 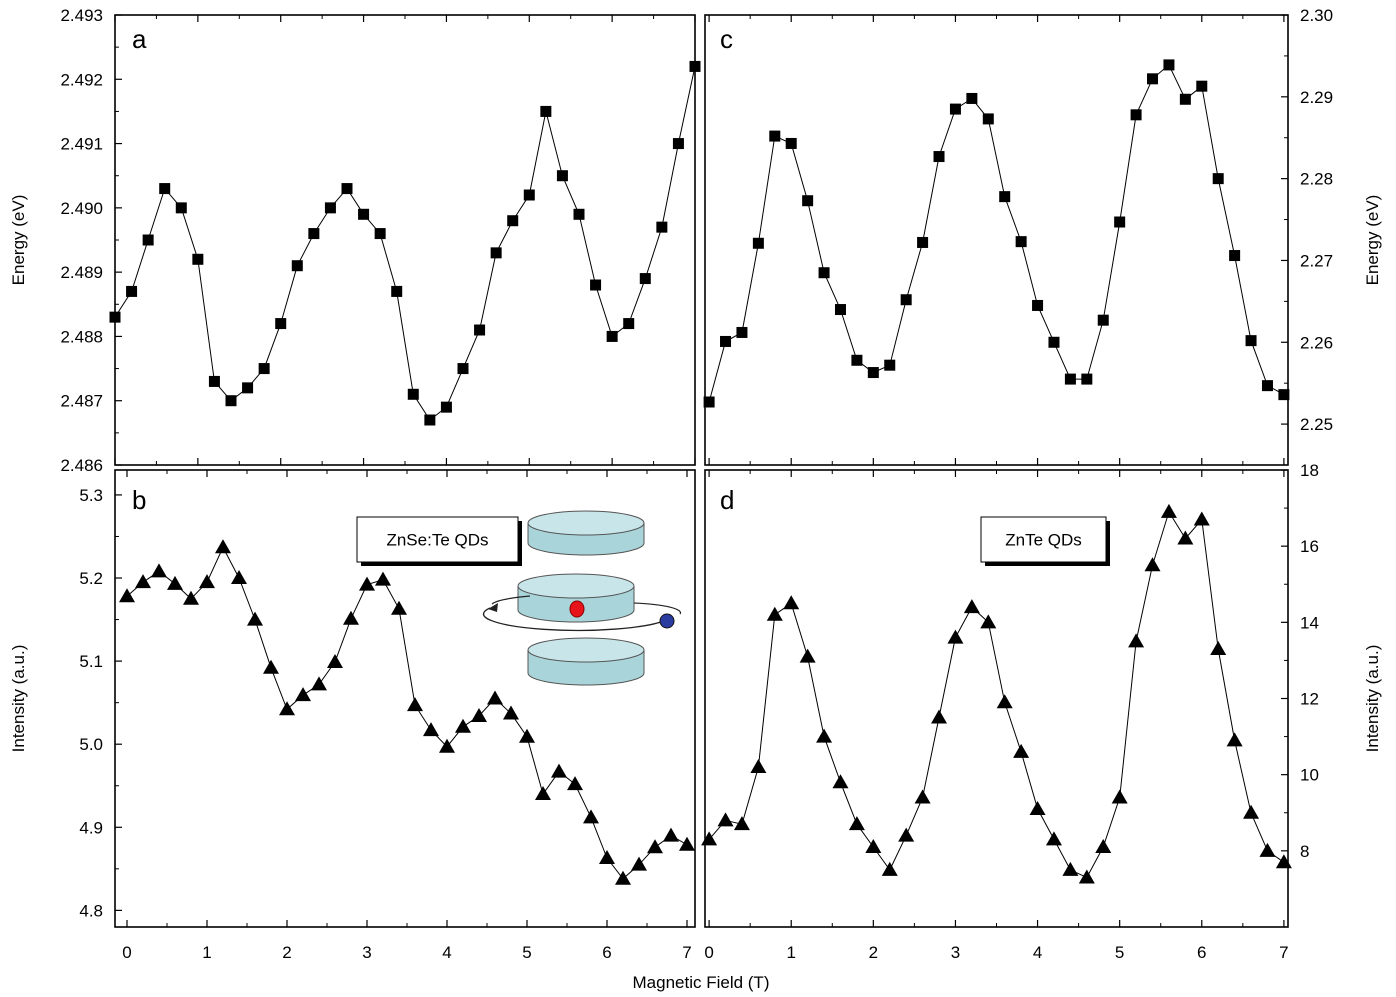 I want to click on electron-dot, so click(x=667, y=621).